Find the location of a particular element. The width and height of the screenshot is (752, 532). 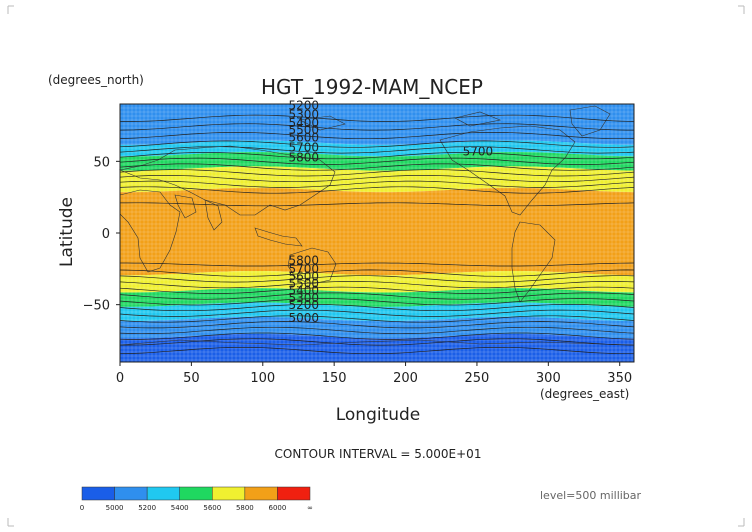

x-tick-label: 300 is located at coordinates (548, 378).